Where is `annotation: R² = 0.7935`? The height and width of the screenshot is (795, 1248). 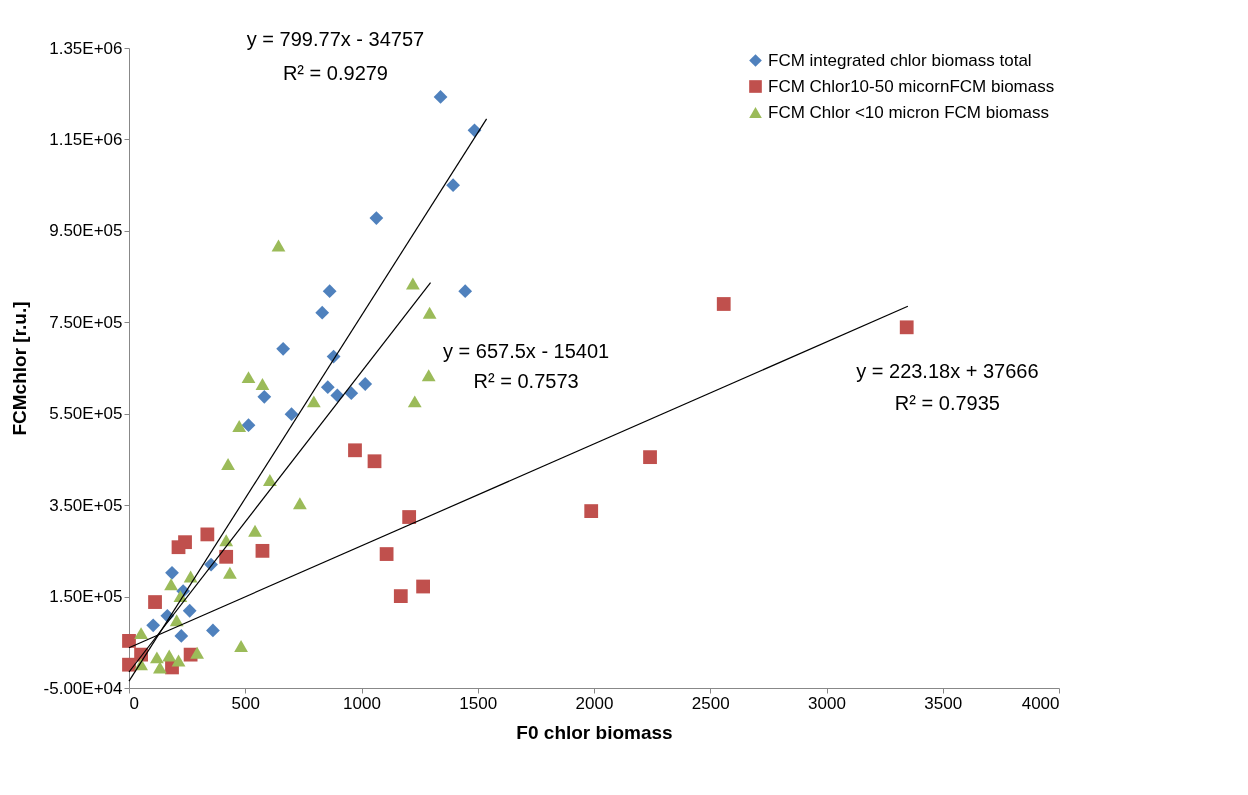
annotation: R² = 0.7935 is located at coordinates (947, 402).